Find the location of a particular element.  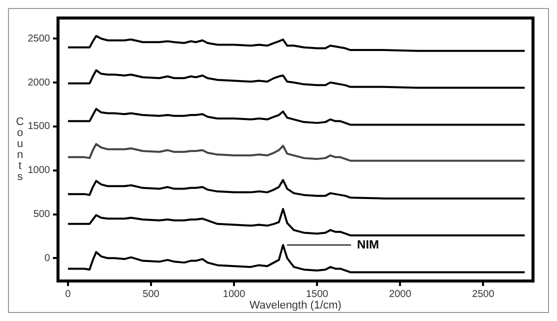

x-tick-label: 1500 is located at coordinates (317, 294).